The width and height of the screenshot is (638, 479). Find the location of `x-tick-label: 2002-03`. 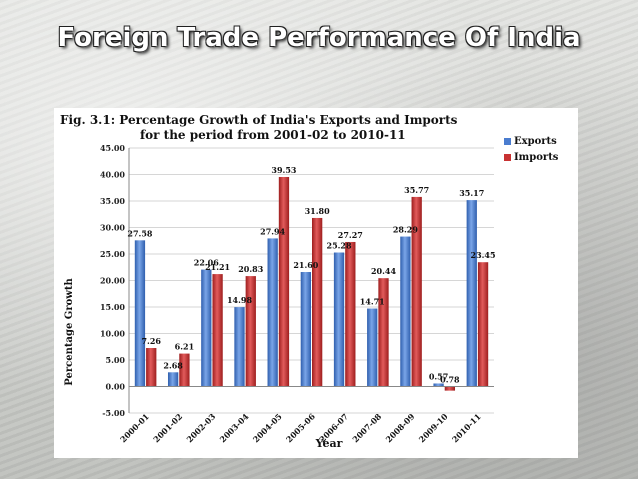

x-tick-label: 2002-03 is located at coordinates (200, 427).